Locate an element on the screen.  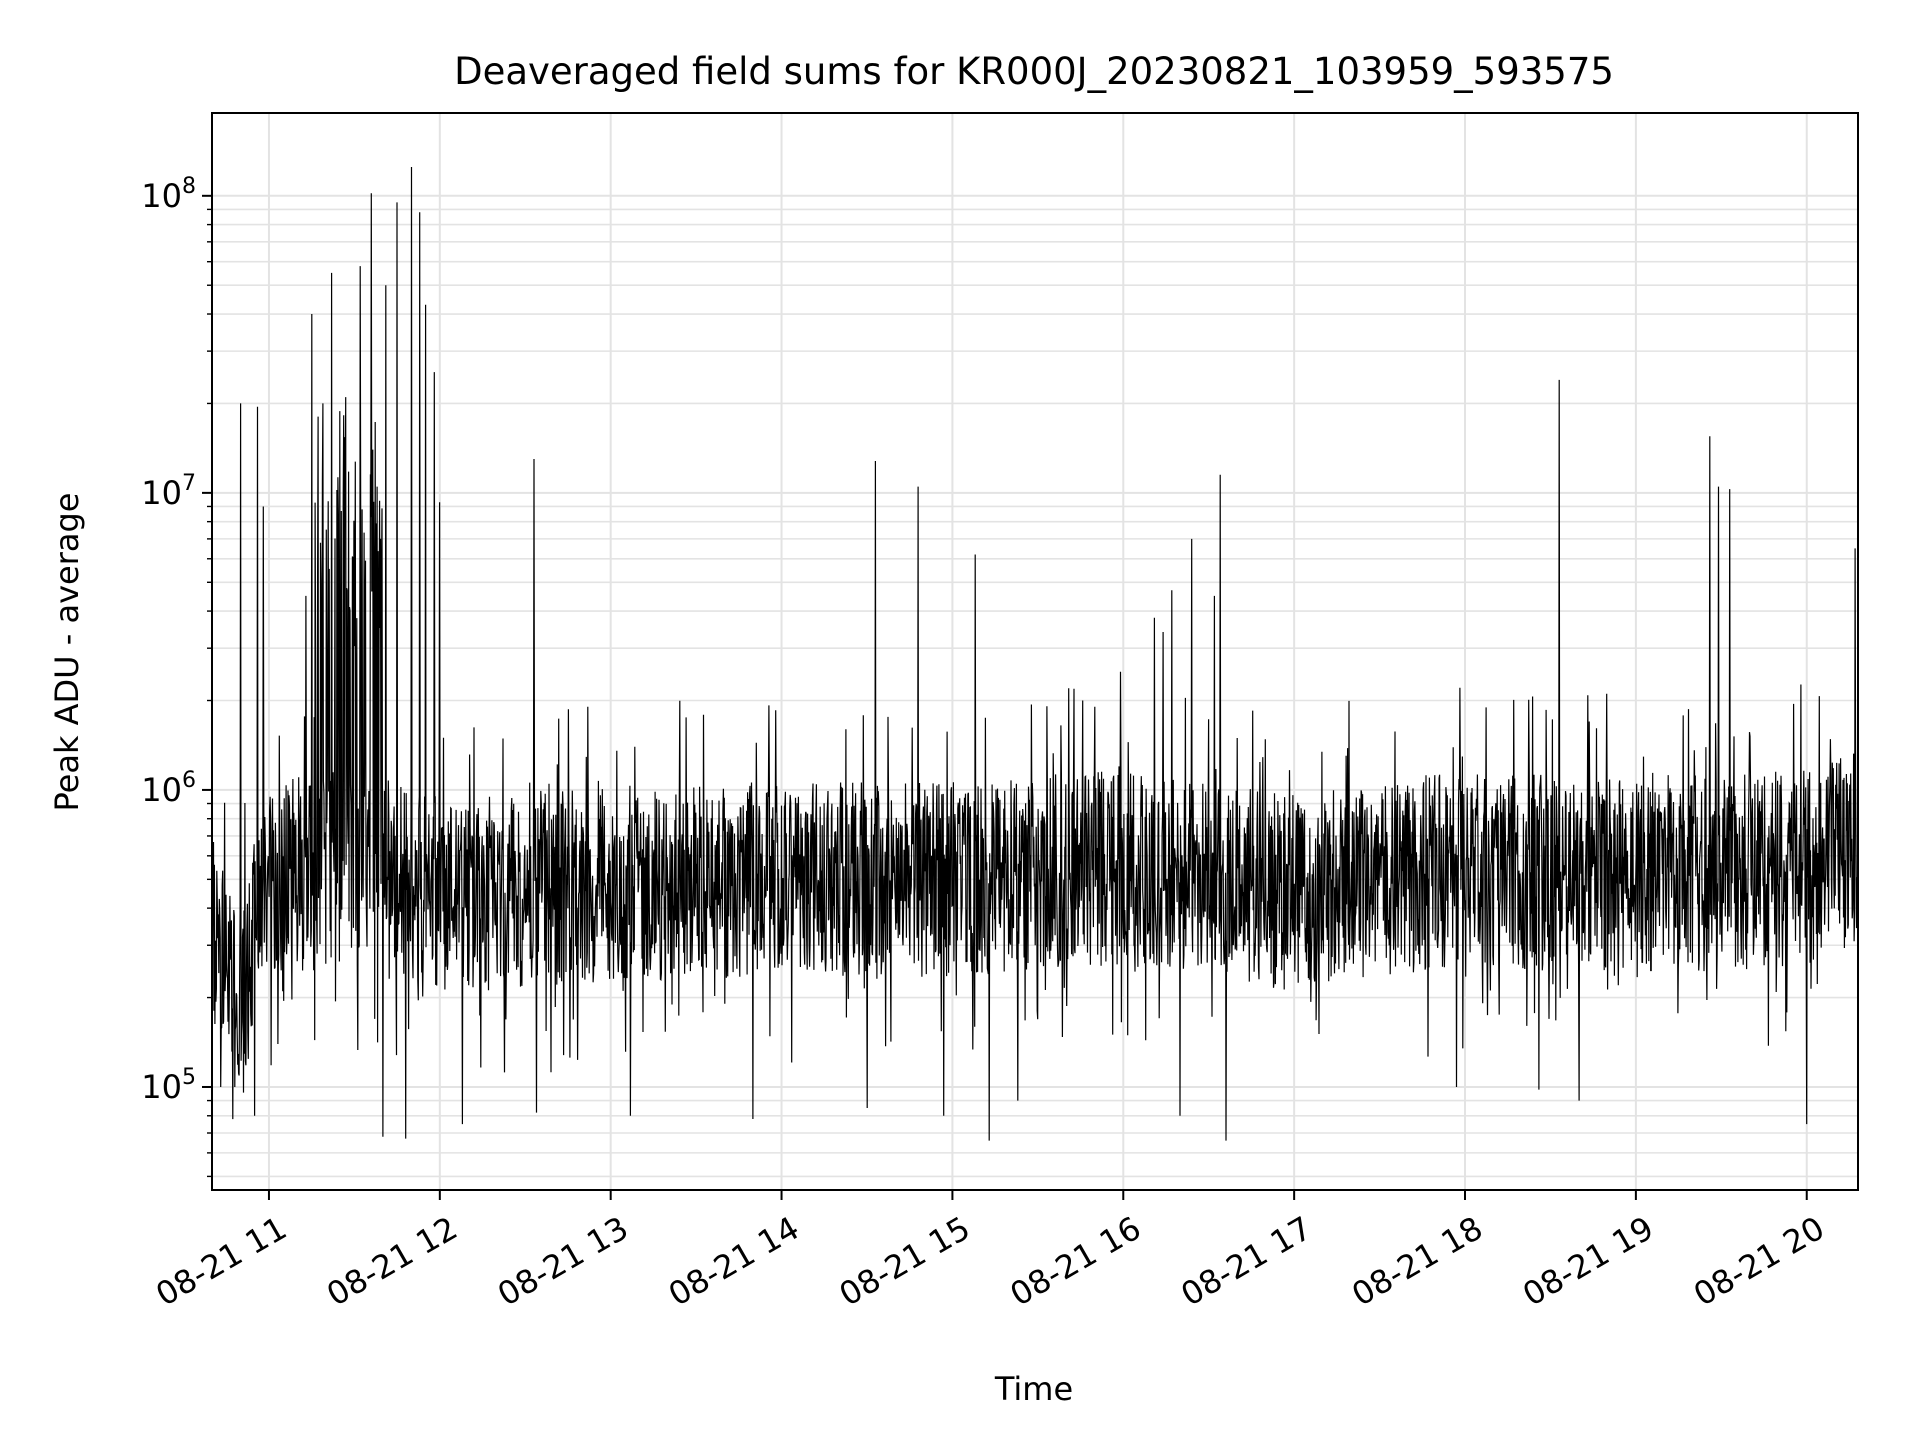
y-tick-label: 106 is located at coordinates (168, 788).